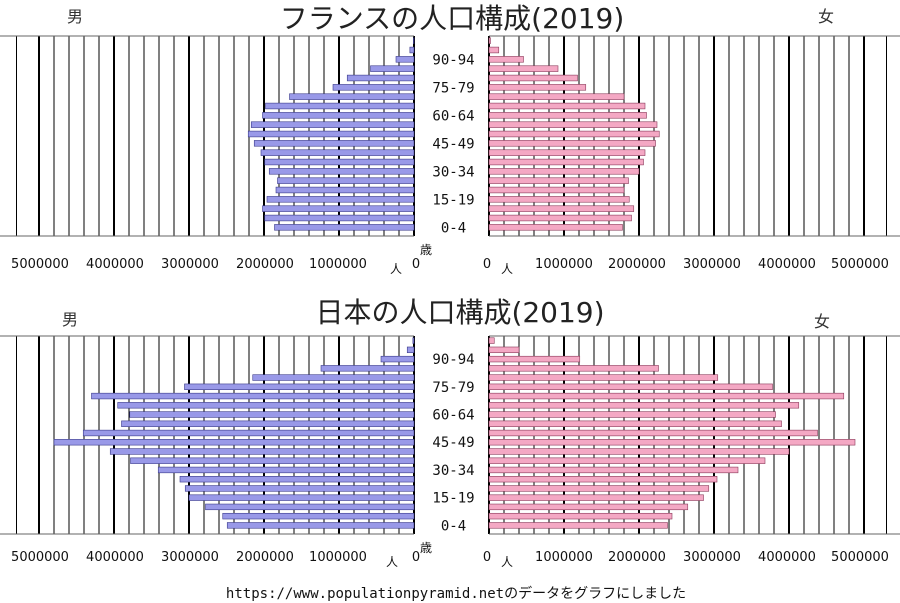 The image size is (900, 603). Describe the element at coordinates (453, 172) in the screenshot. I see `age-label: 30-34` at that location.